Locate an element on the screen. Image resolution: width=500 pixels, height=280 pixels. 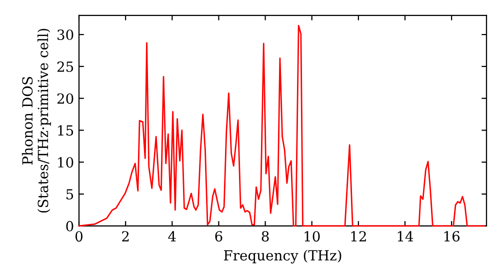
y-tick-label: 30 is located at coordinates (66, 35).